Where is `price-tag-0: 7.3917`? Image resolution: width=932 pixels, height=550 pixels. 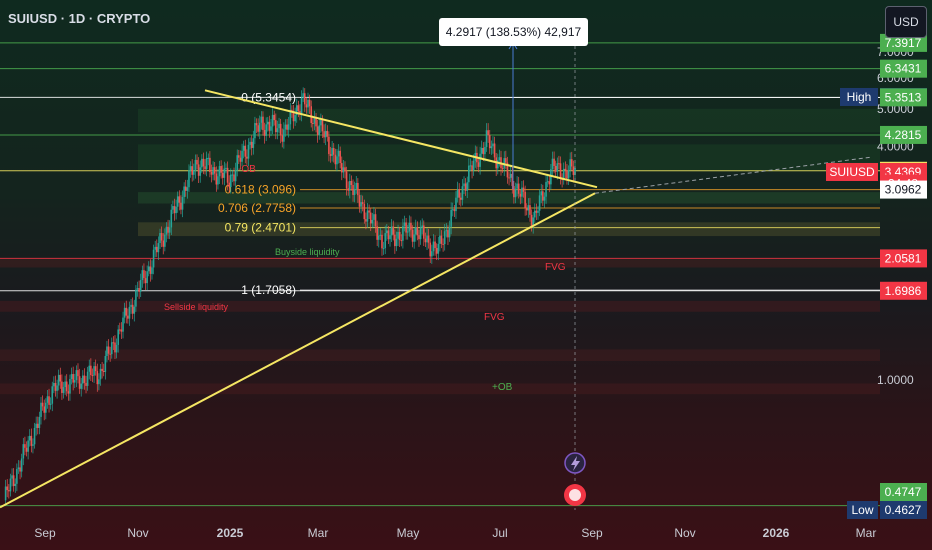 price-tag-0: 7.3917 is located at coordinates (903, 43).